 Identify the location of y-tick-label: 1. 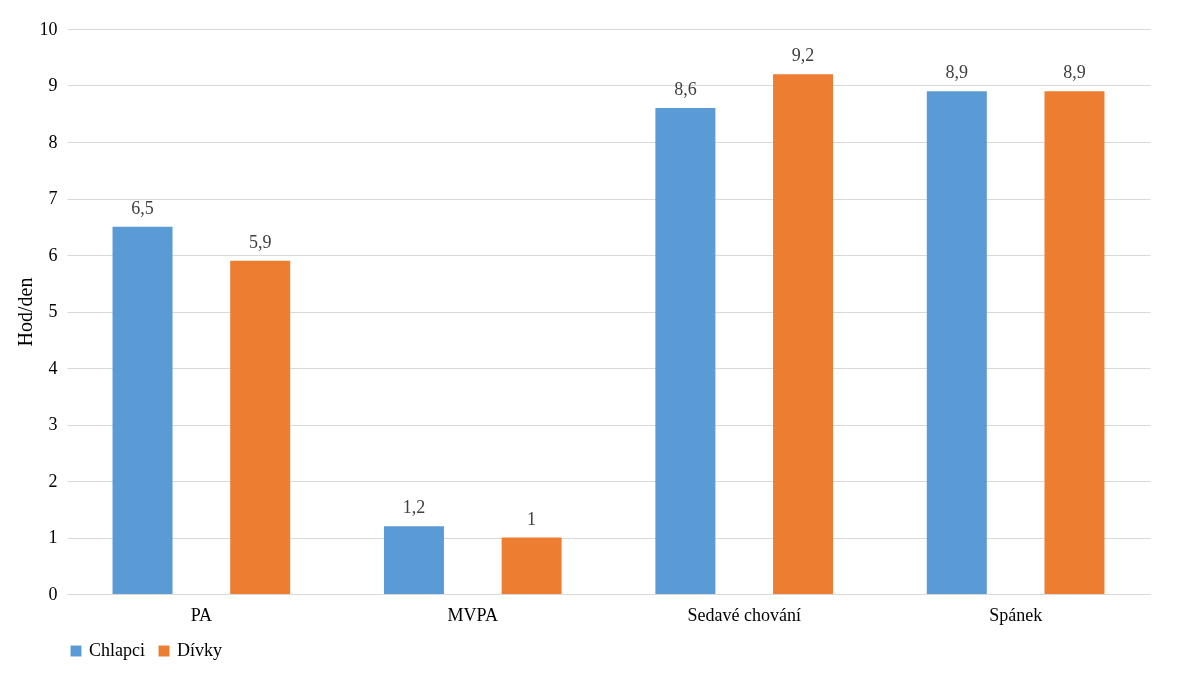
(53, 537).